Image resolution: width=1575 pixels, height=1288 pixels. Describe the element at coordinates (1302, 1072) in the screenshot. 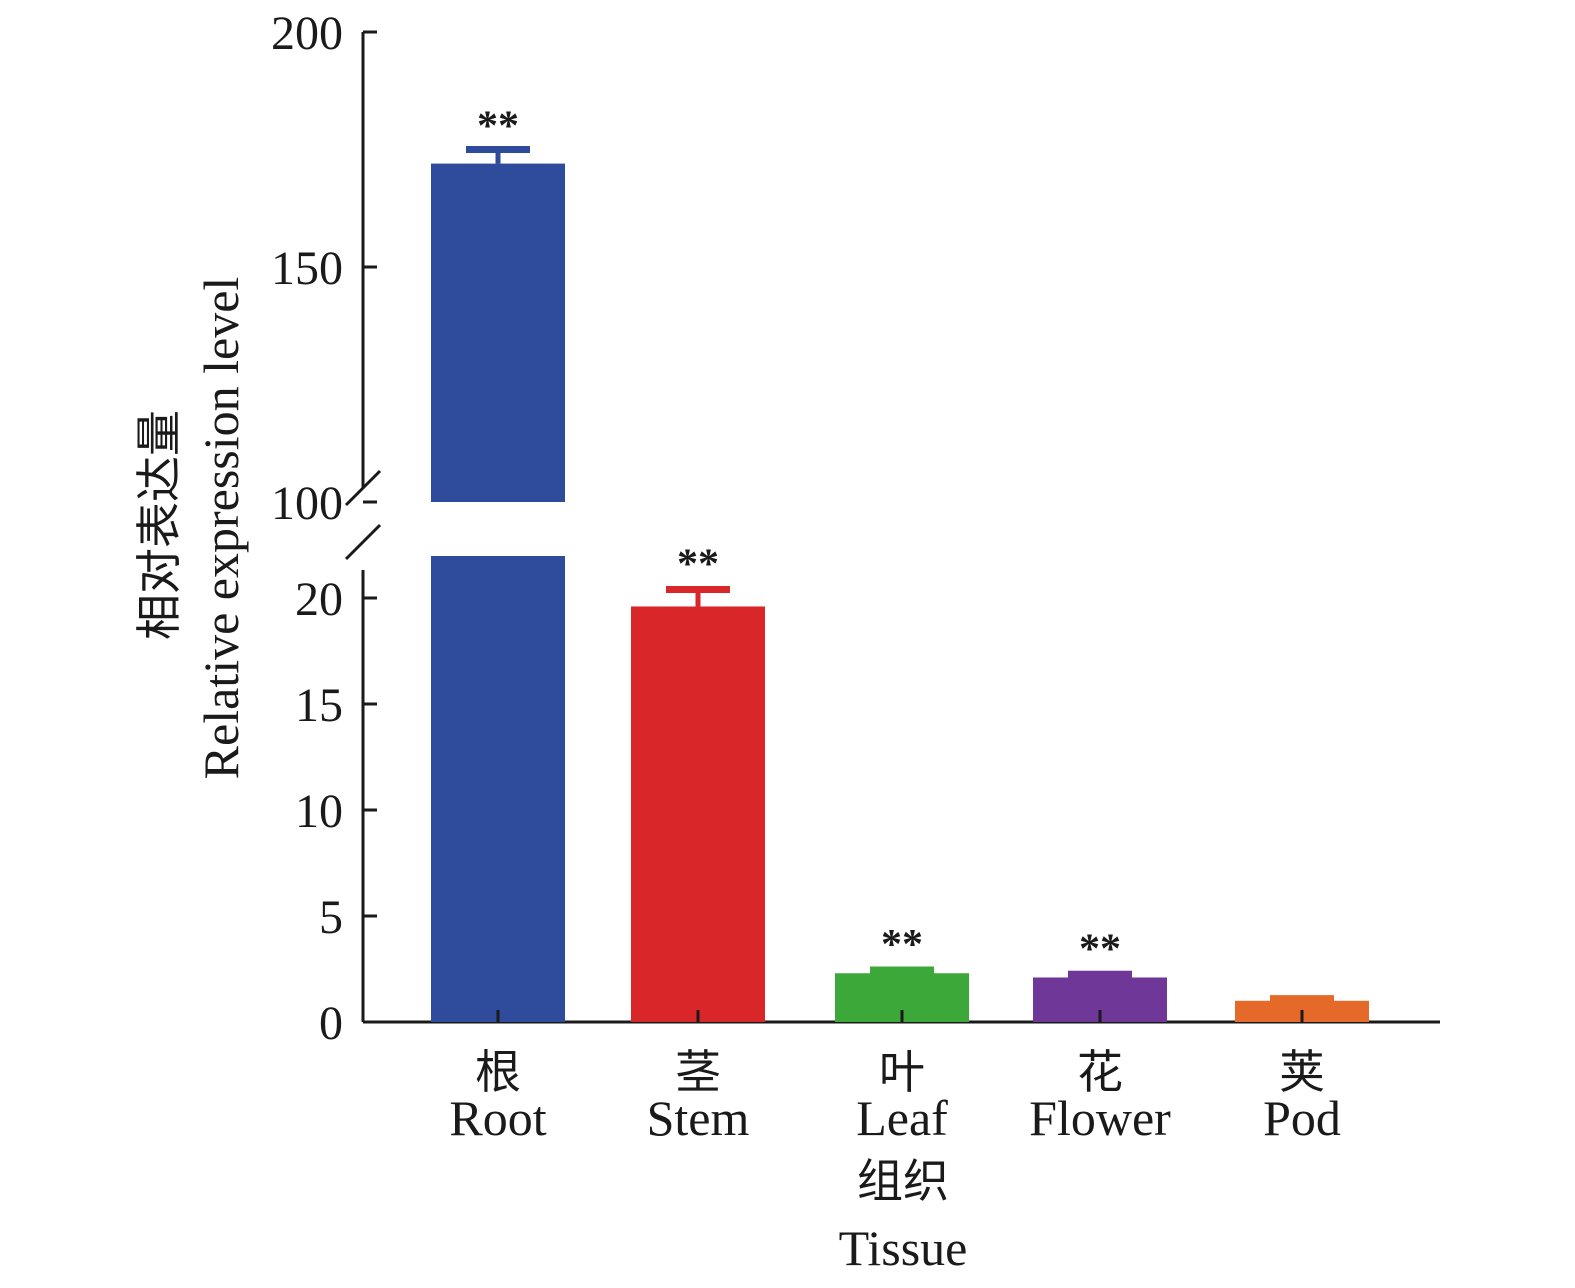

I see `x-tick-label-cn: 荚` at that location.